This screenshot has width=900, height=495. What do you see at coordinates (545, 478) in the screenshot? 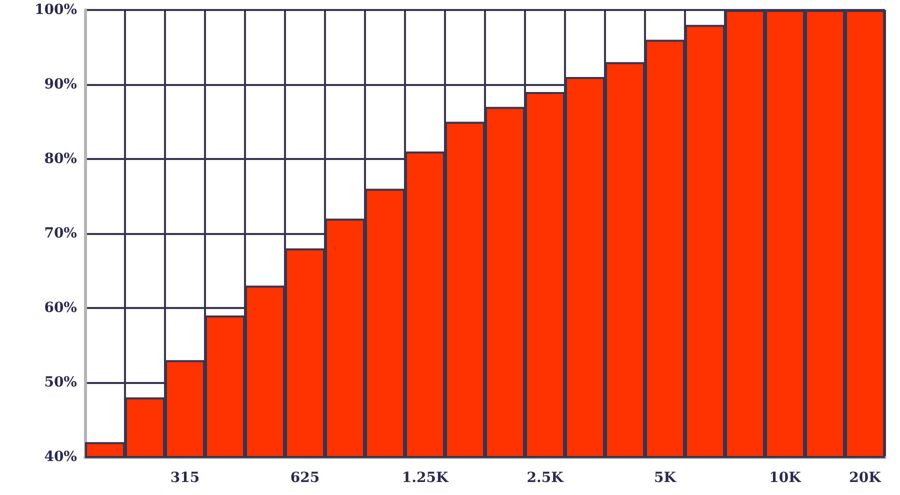
I see `x-tick-label: 2.5K` at bounding box center [545, 478].